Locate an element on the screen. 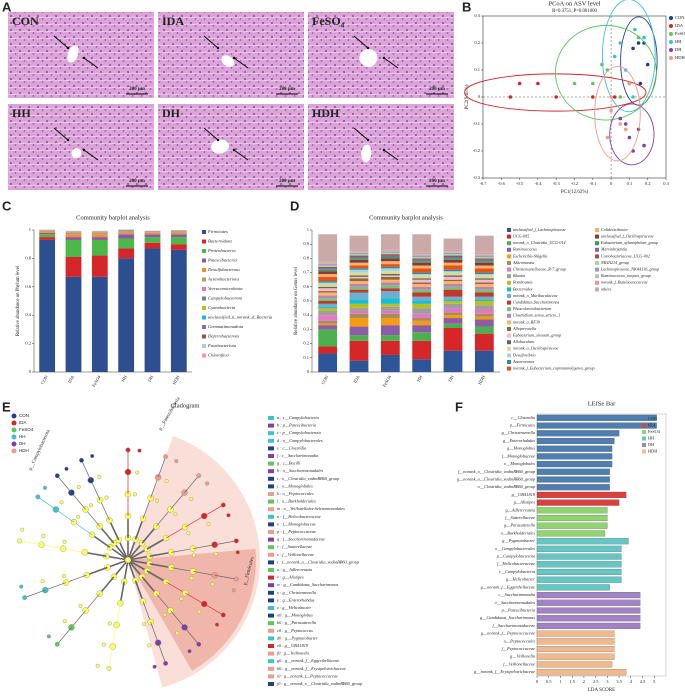 The image size is (685, 699). bar-label: o__Peptococcales is located at coordinates (520, 640).